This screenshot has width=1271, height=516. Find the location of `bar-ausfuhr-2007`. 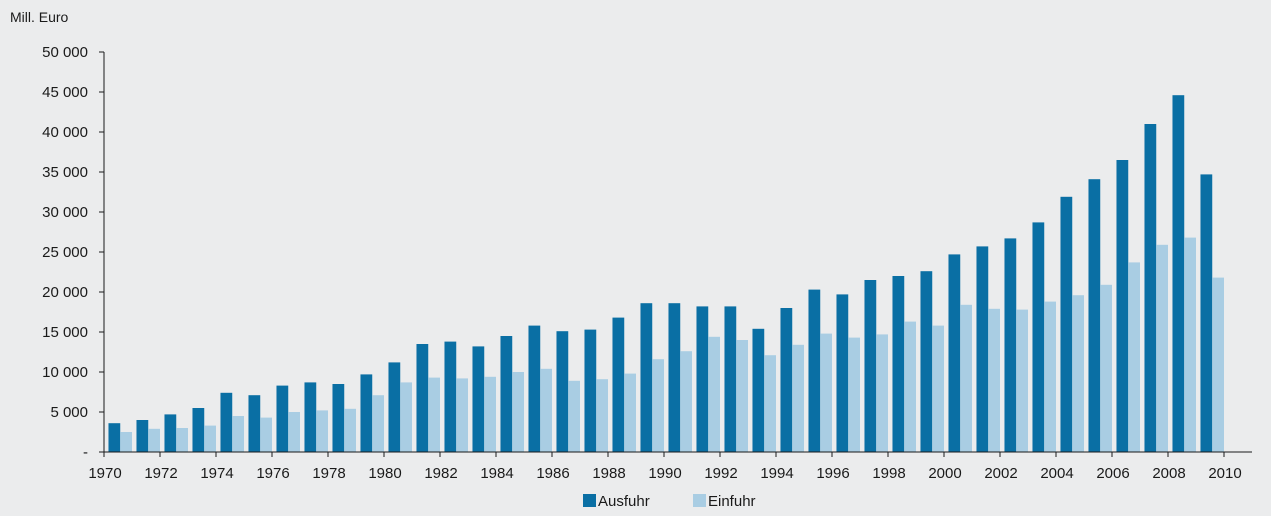

bar-ausfuhr-2007 is located at coordinates (1150, 288).